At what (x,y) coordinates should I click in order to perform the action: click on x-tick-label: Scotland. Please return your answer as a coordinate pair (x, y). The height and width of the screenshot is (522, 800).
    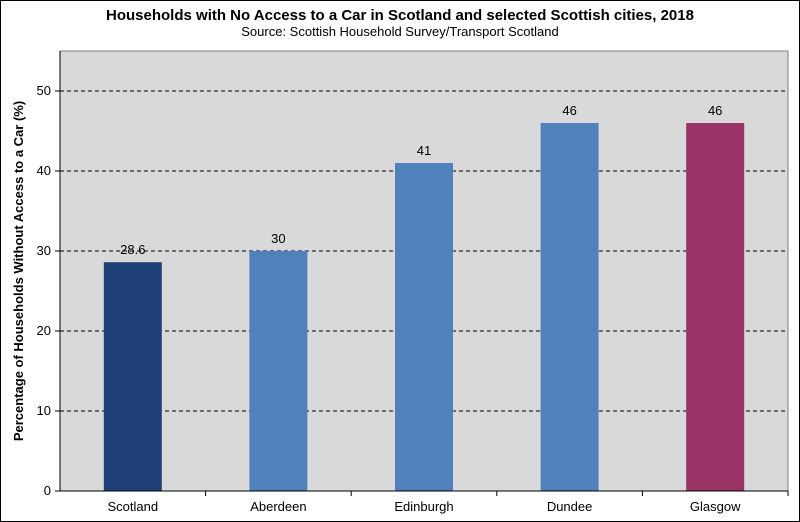
    Looking at the image, I should click on (133, 506).